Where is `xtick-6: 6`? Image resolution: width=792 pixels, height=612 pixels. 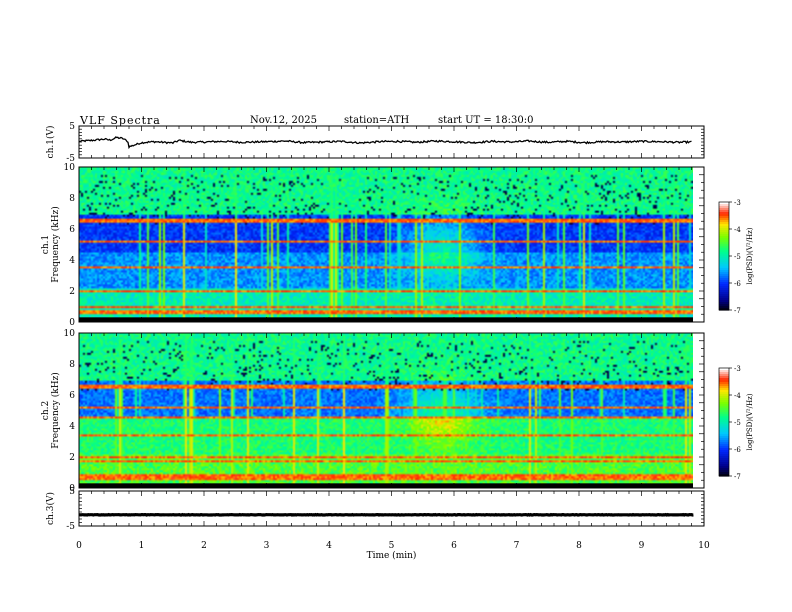 xtick-6: 6 is located at coordinates (454, 546).